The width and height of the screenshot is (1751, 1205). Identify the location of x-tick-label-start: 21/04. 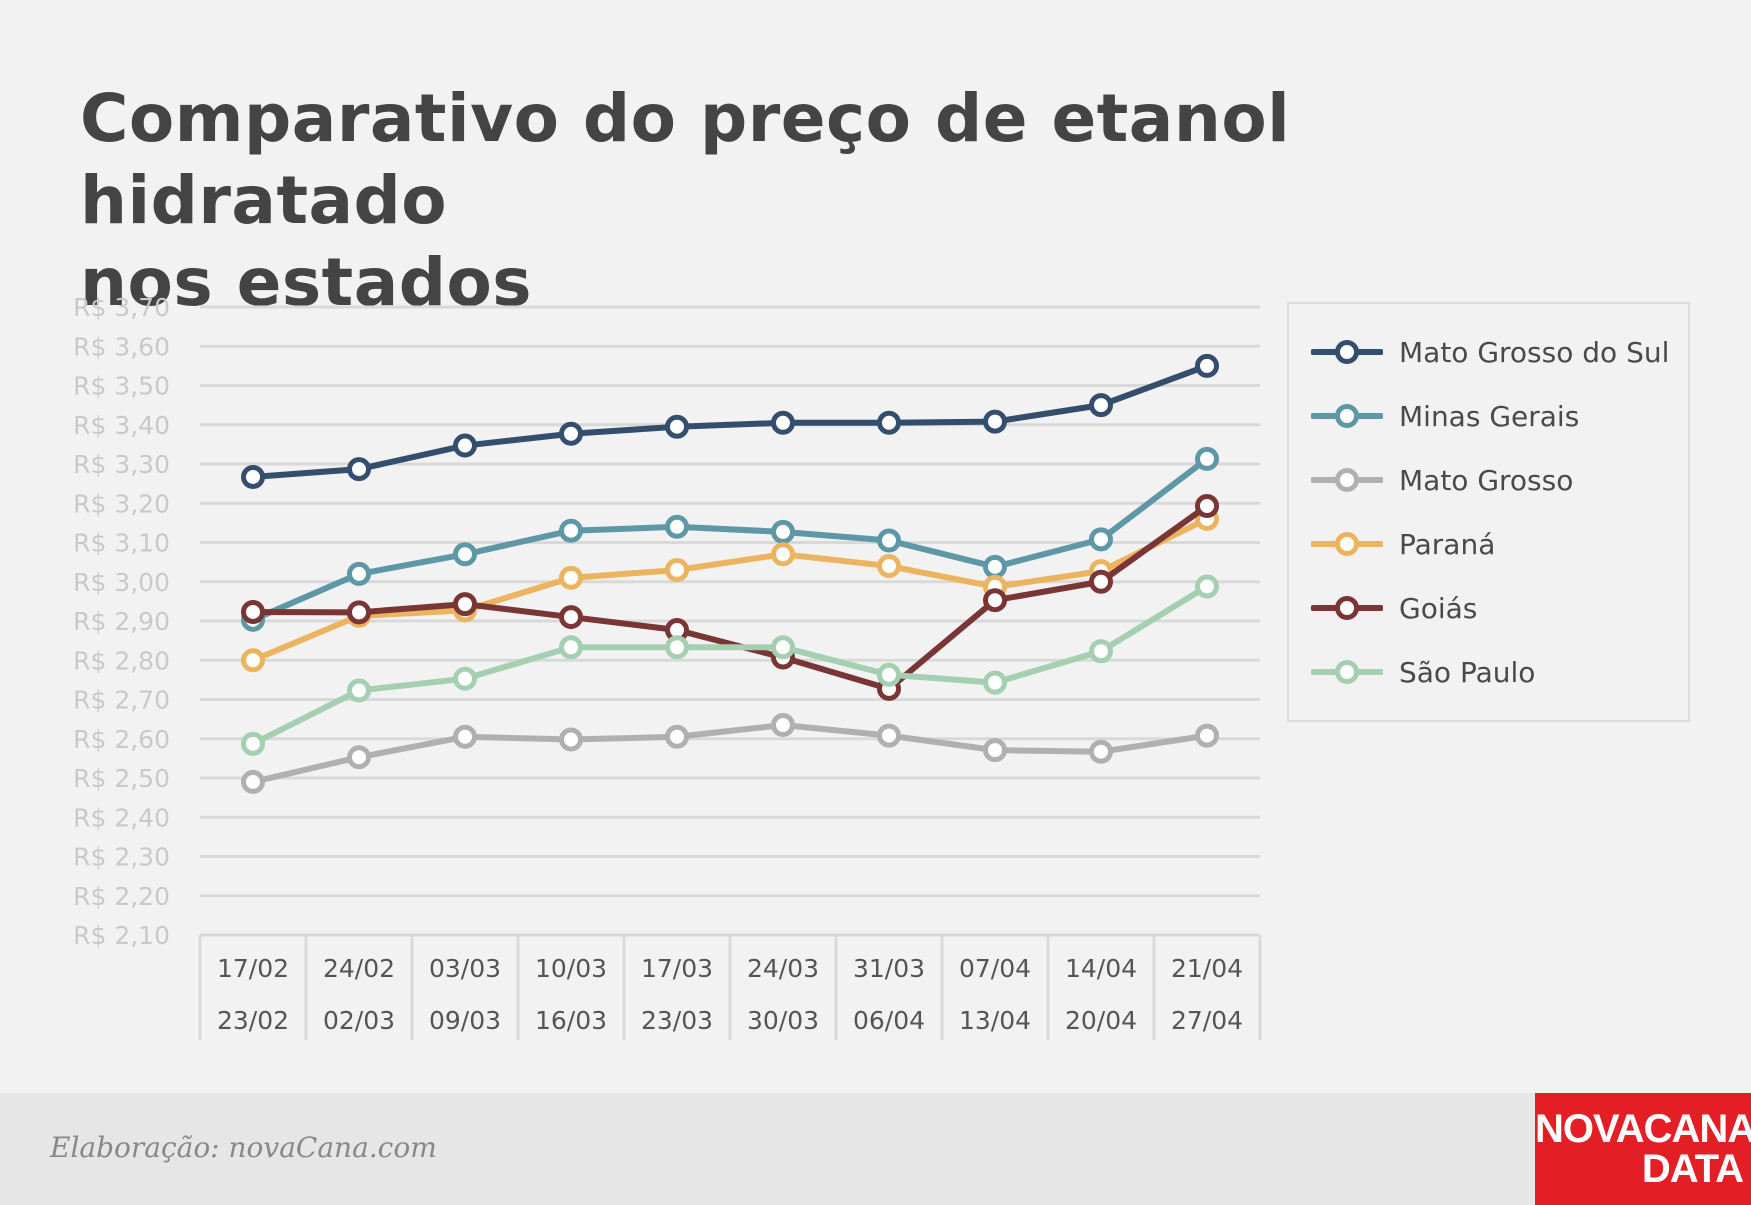
(1207, 968).